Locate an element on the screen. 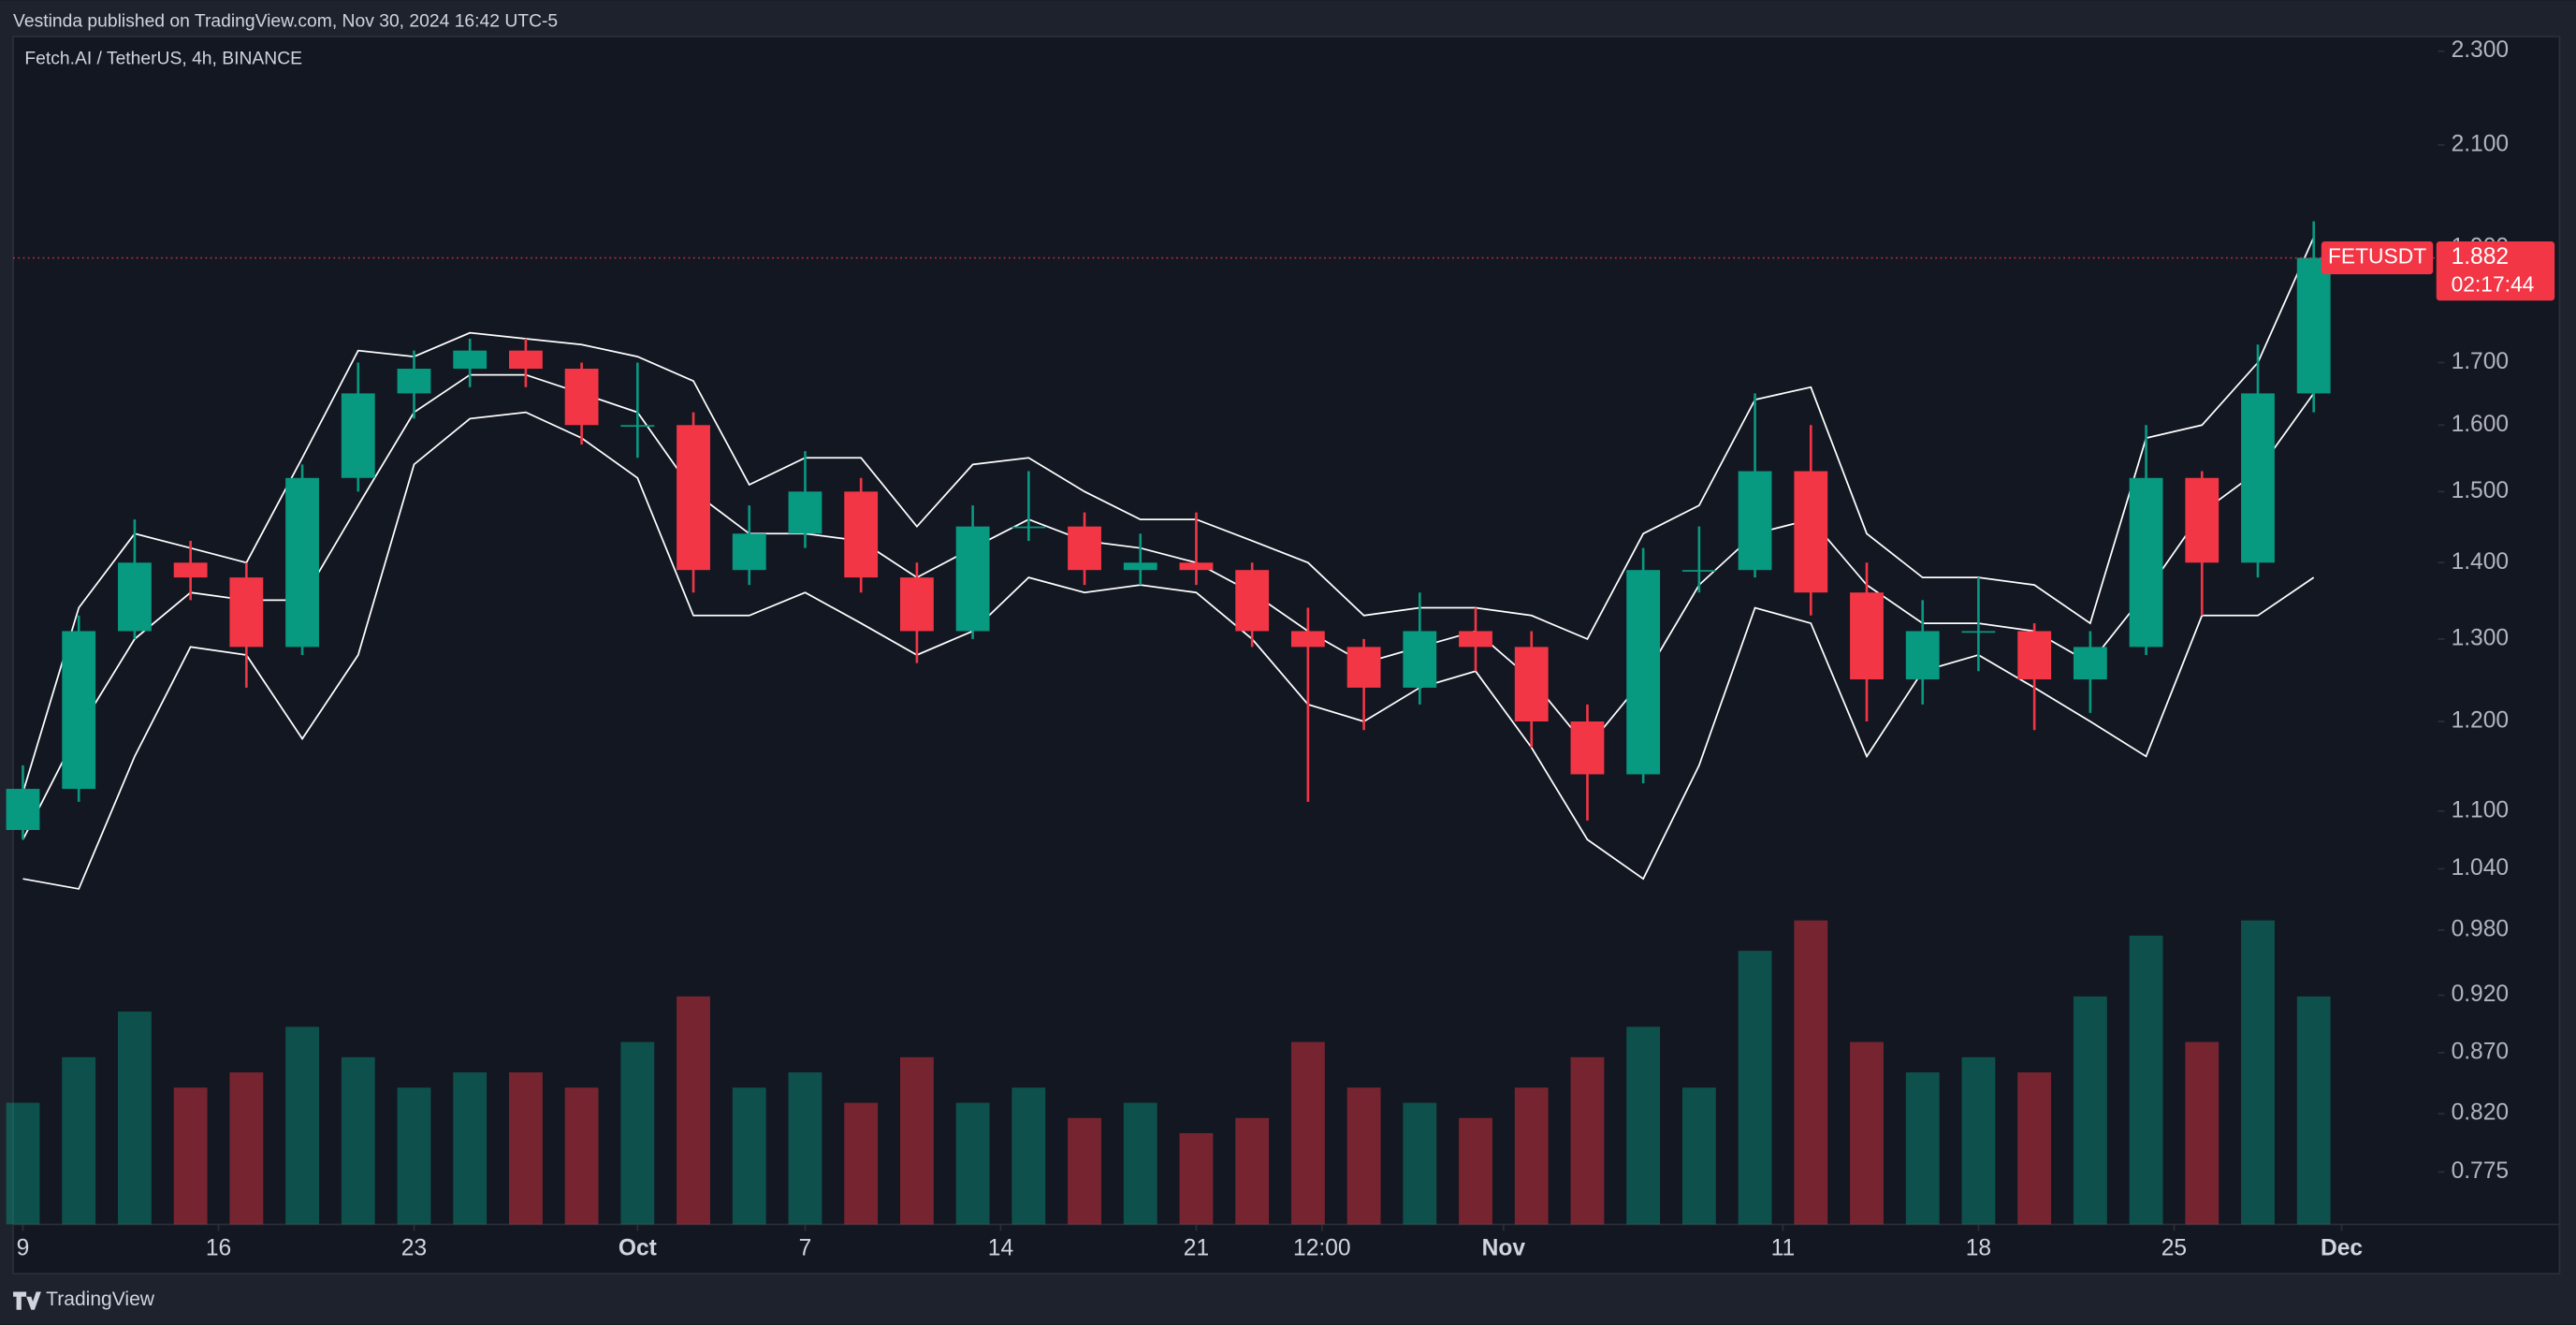  x-tick-label: 21 is located at coordinates (1196, 1247).